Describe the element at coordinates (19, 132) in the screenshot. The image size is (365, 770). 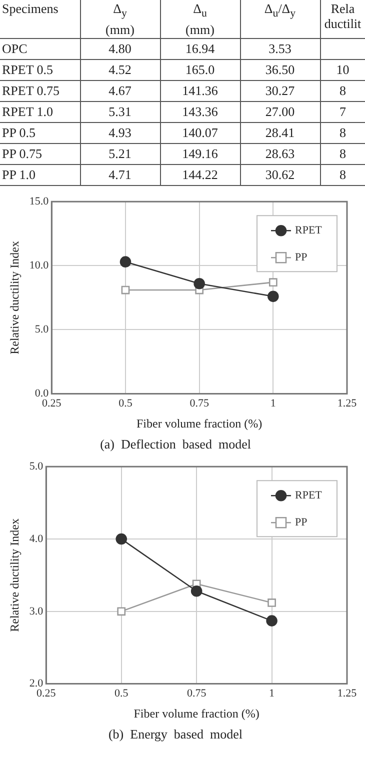
I see `category-label: PP 0.5` at that location.